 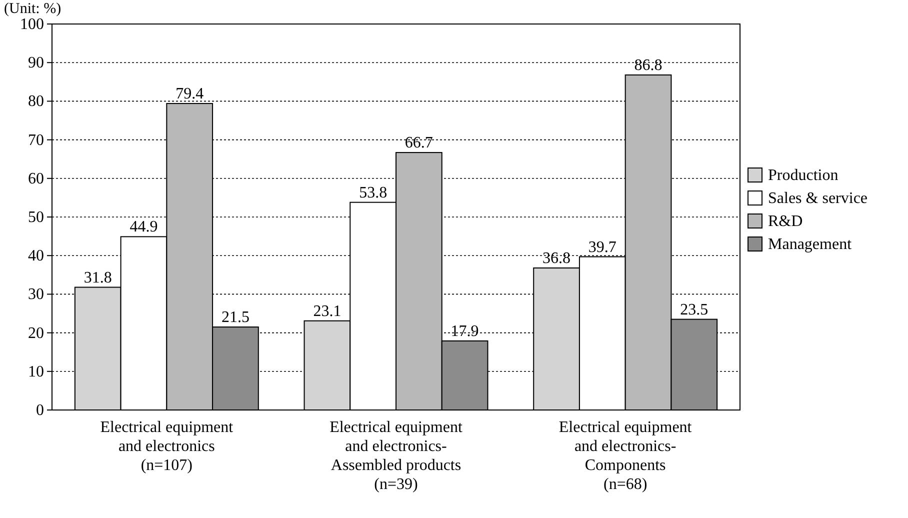 What do you see at coordinates (36, 179) in the screenshot?
I see `y-tick-label: 60` at bounding box center [36, 179].